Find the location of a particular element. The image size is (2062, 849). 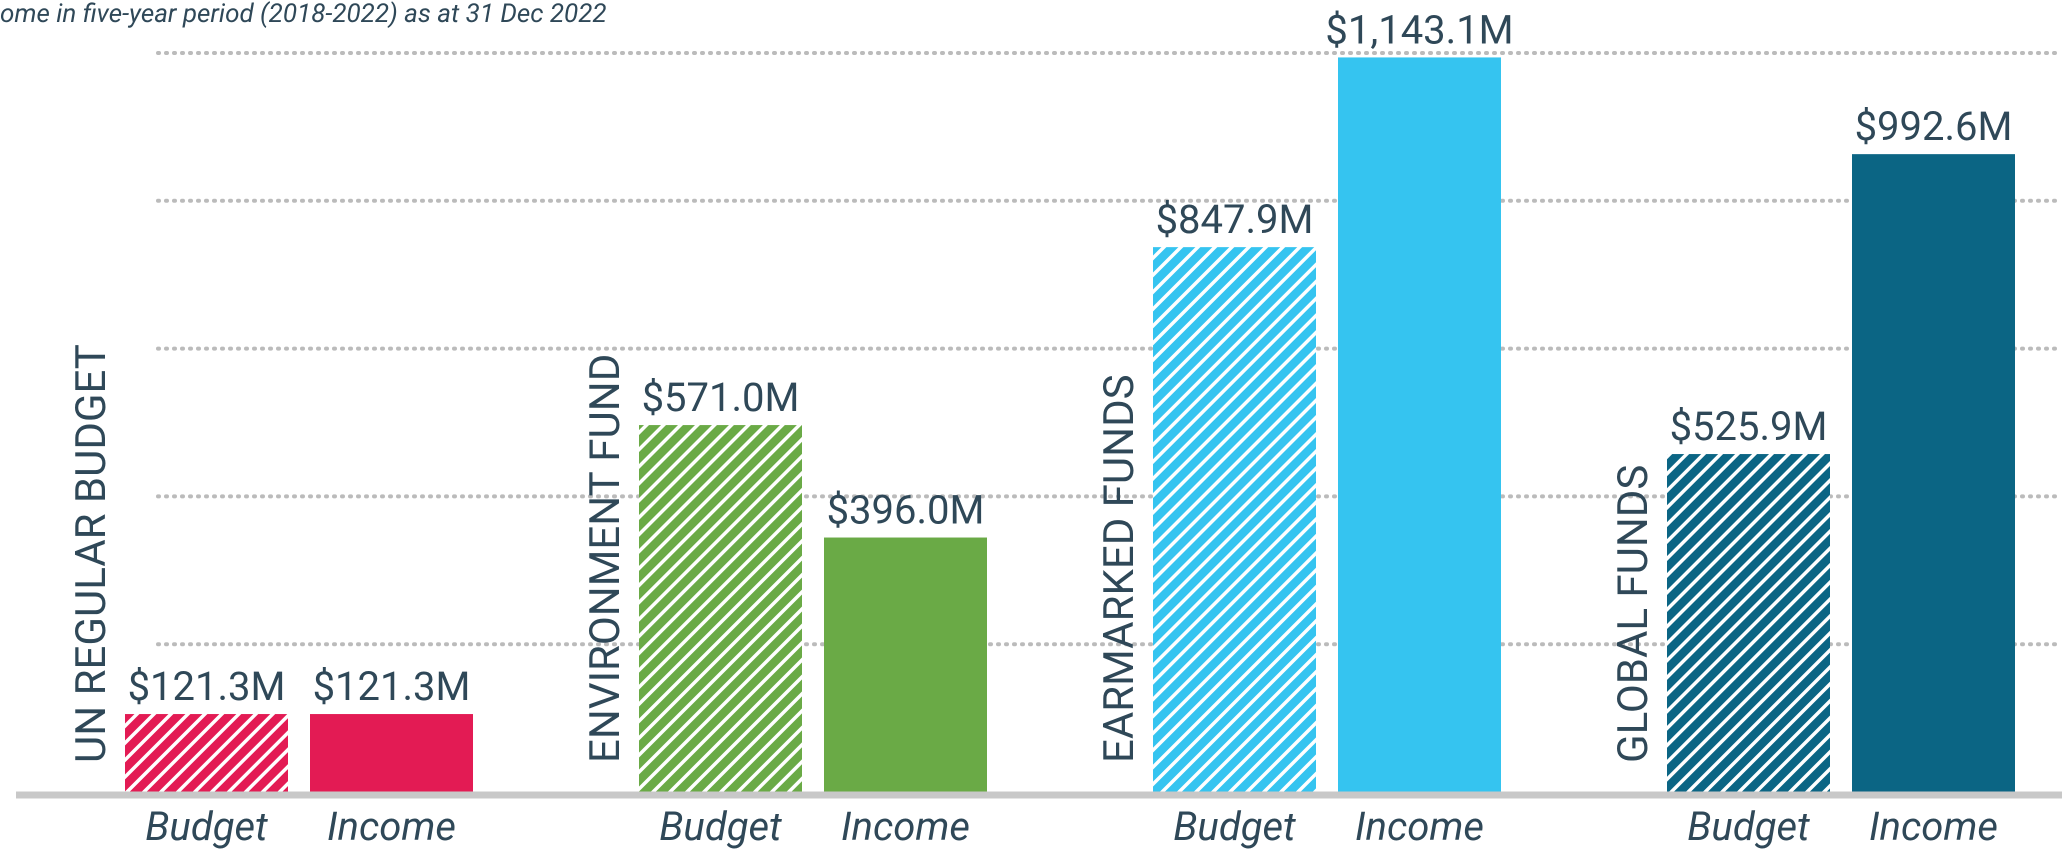

value-label: $396.0M is located at coordinates (906, 510).